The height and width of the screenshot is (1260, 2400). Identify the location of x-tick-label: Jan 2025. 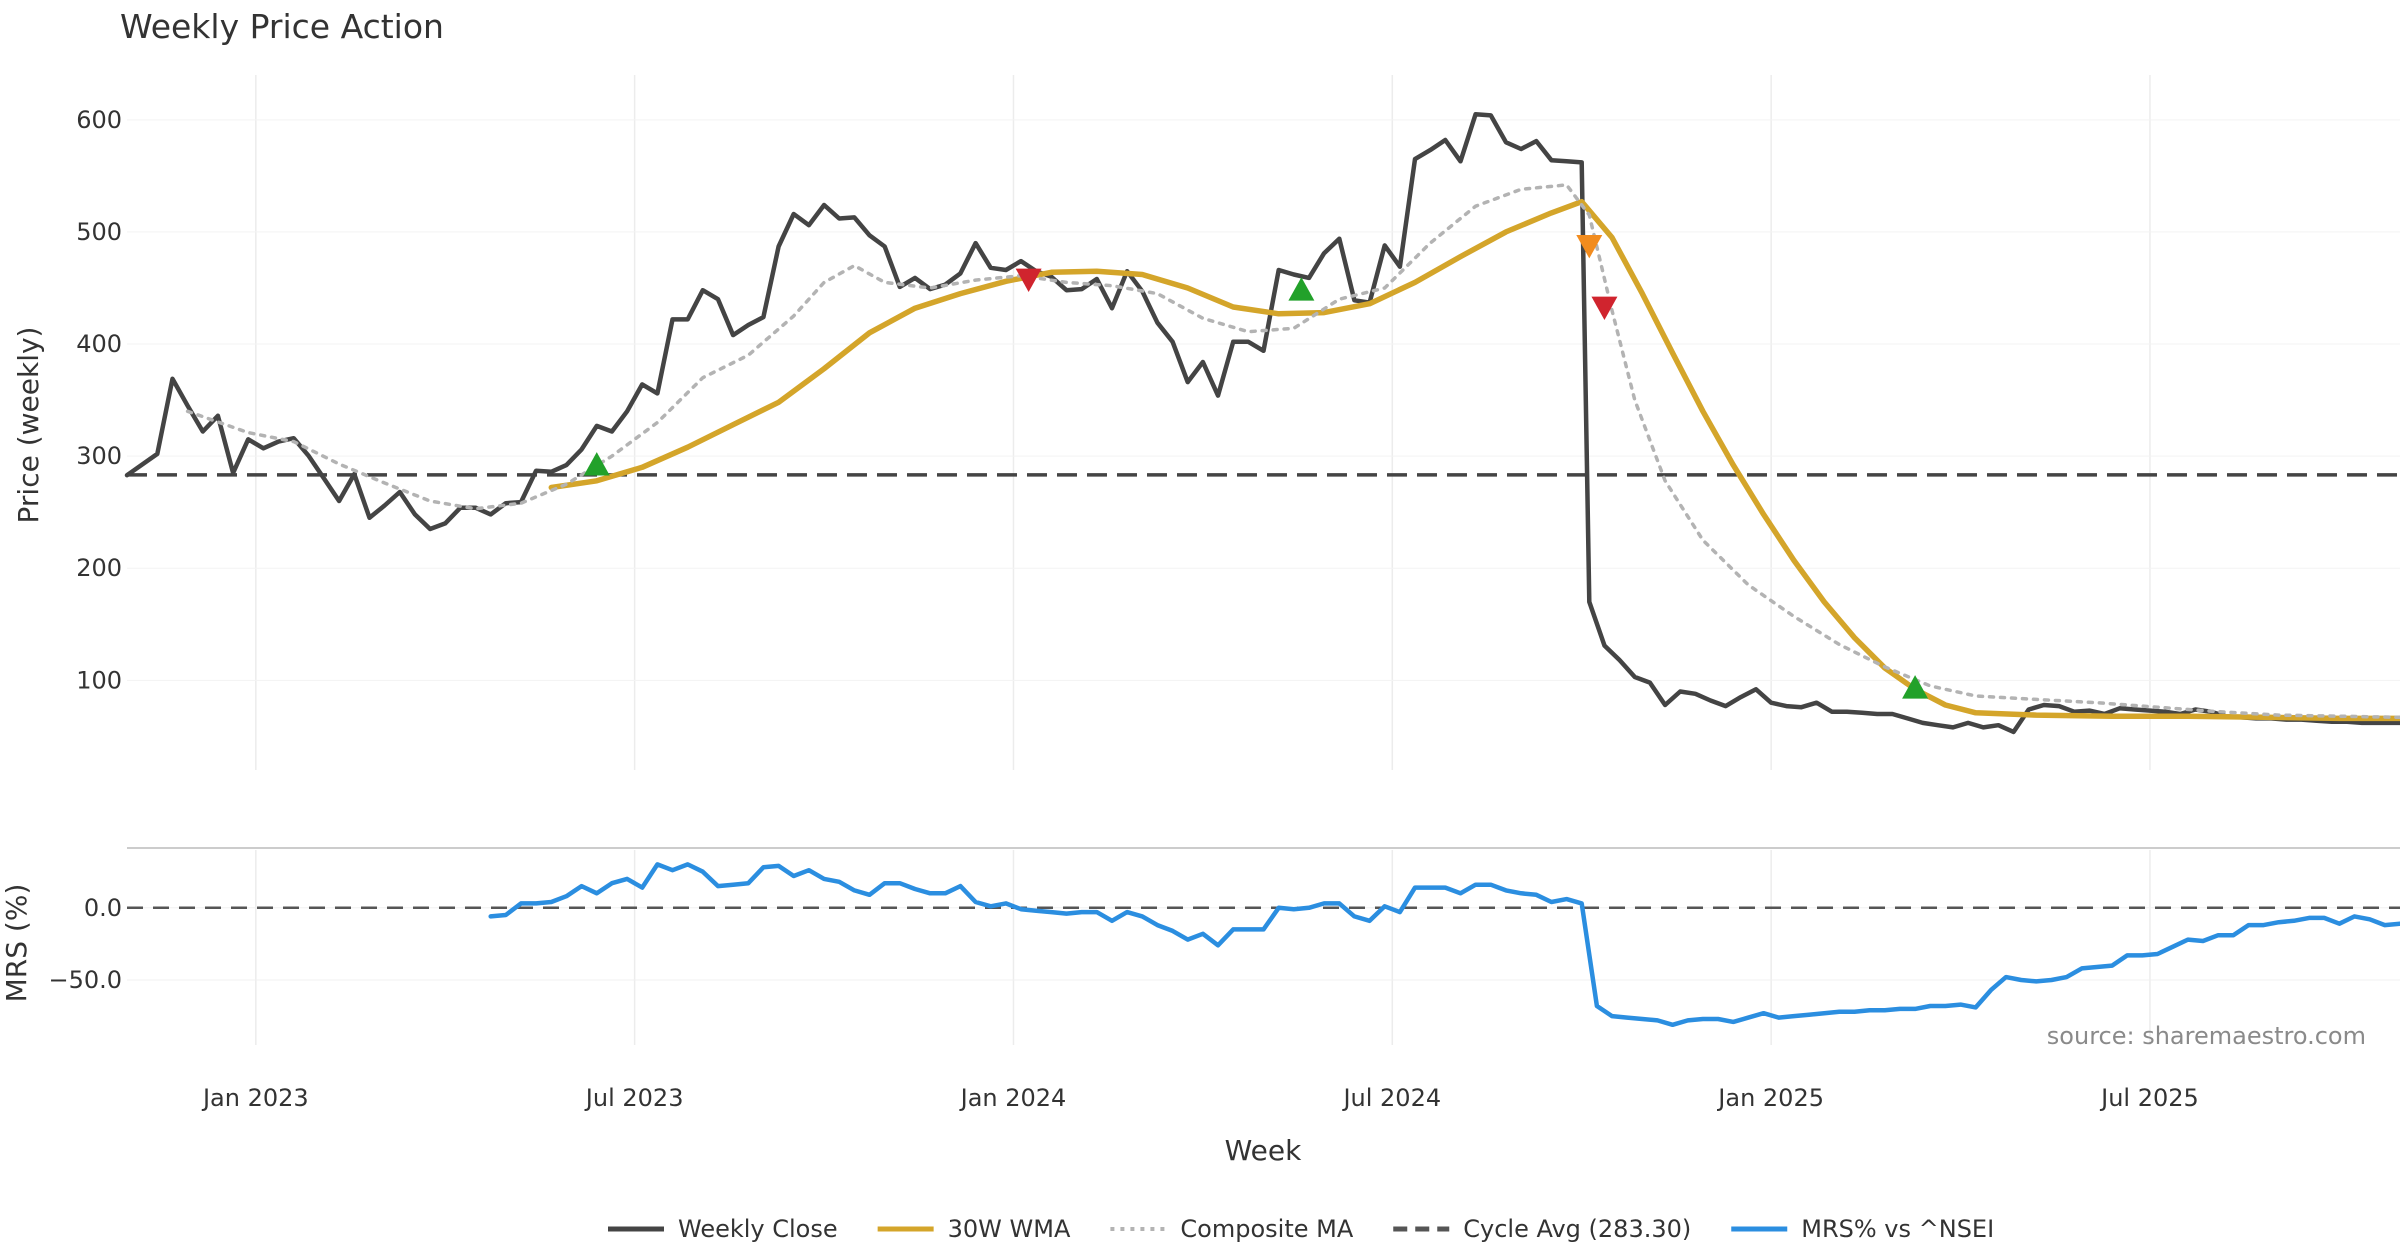
(1770, 1098).